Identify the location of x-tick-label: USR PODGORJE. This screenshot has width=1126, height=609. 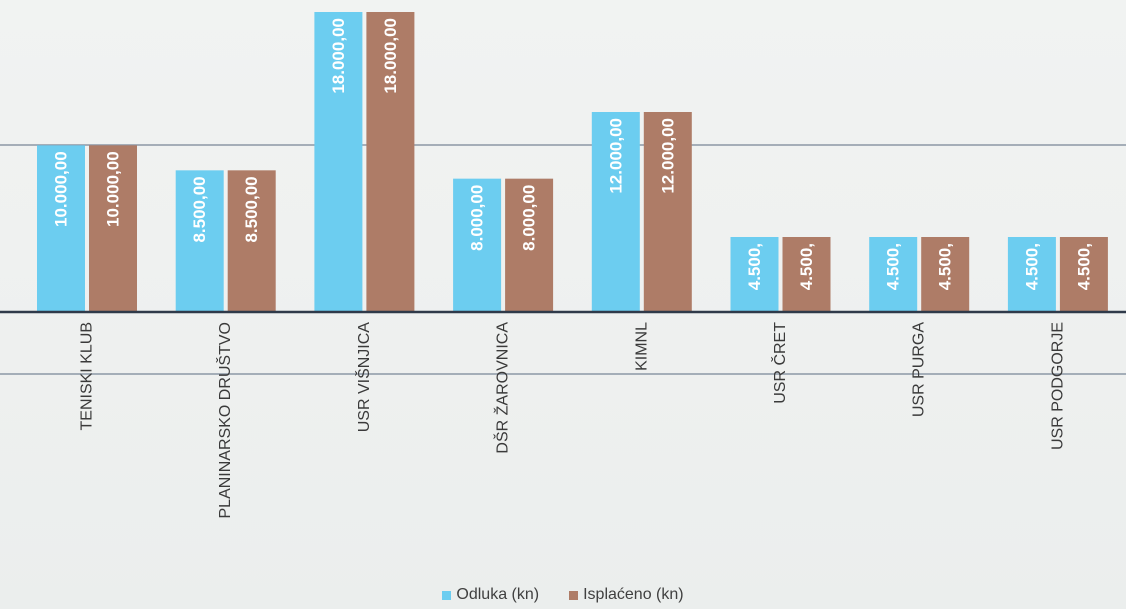
(1057, 386).